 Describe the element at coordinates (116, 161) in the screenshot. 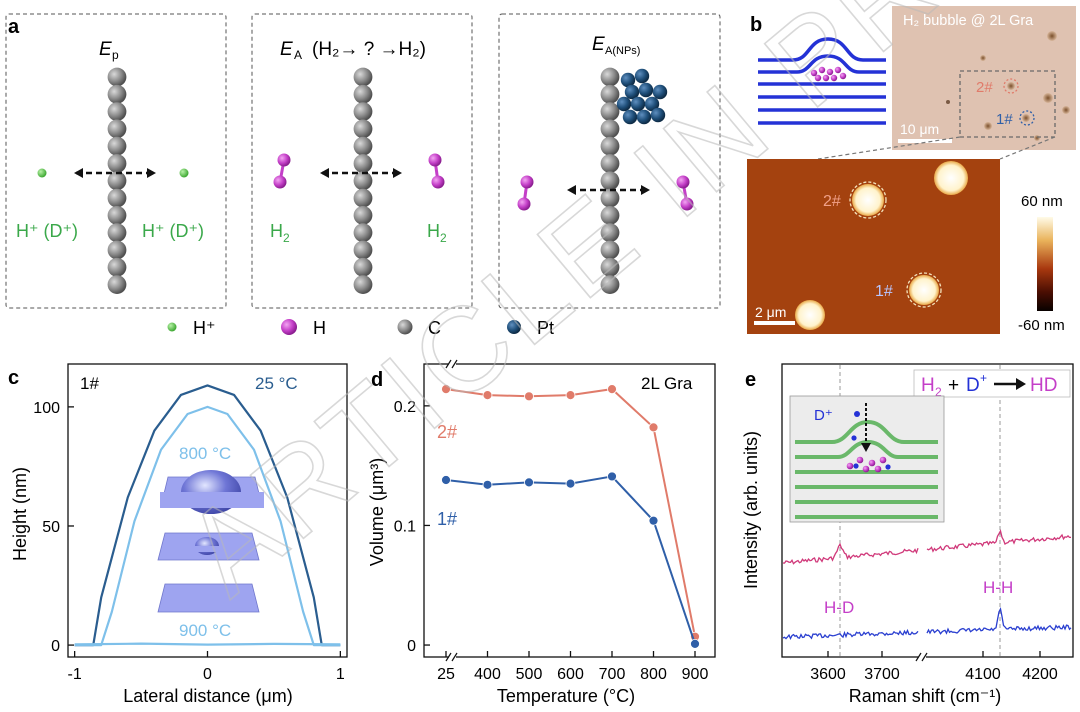

I see `box-ep` at that location.